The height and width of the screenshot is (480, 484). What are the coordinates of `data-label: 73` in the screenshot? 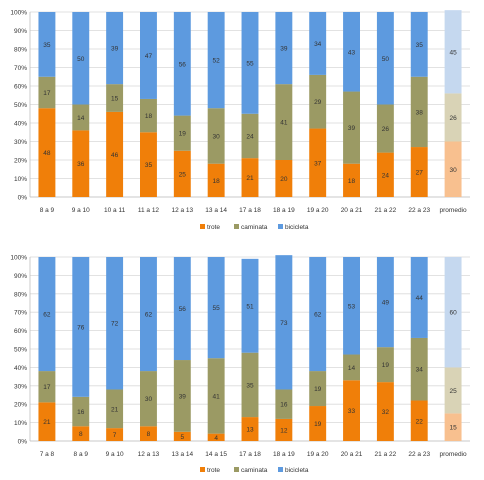 It's located at (284, 323).